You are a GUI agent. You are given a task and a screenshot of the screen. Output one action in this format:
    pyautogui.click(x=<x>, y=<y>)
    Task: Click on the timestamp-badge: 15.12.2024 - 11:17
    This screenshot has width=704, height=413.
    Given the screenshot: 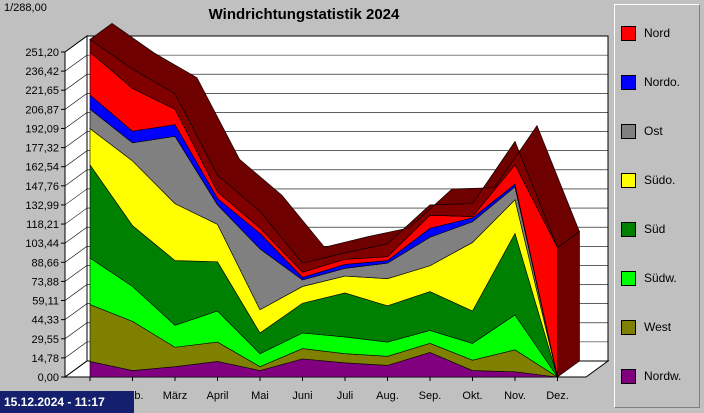 What is the action you would take?
    pyautogui.click(x=67, y=402)
    